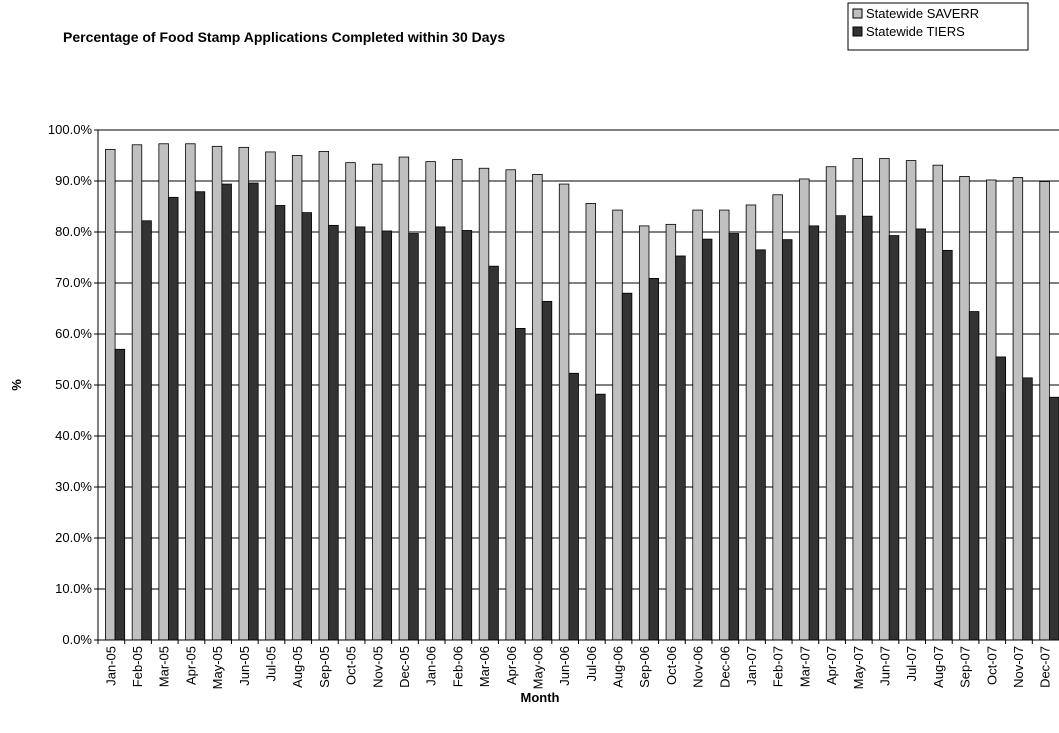  I want to click on x-tick-label: Mar-07, so click(804, 666).